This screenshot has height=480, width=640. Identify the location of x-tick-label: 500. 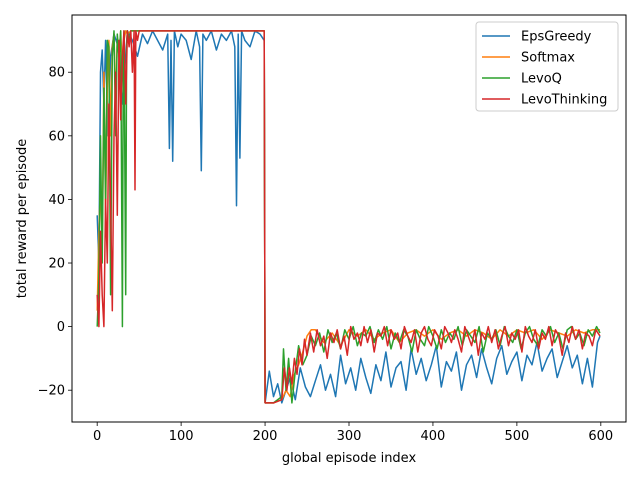
(516, 436).